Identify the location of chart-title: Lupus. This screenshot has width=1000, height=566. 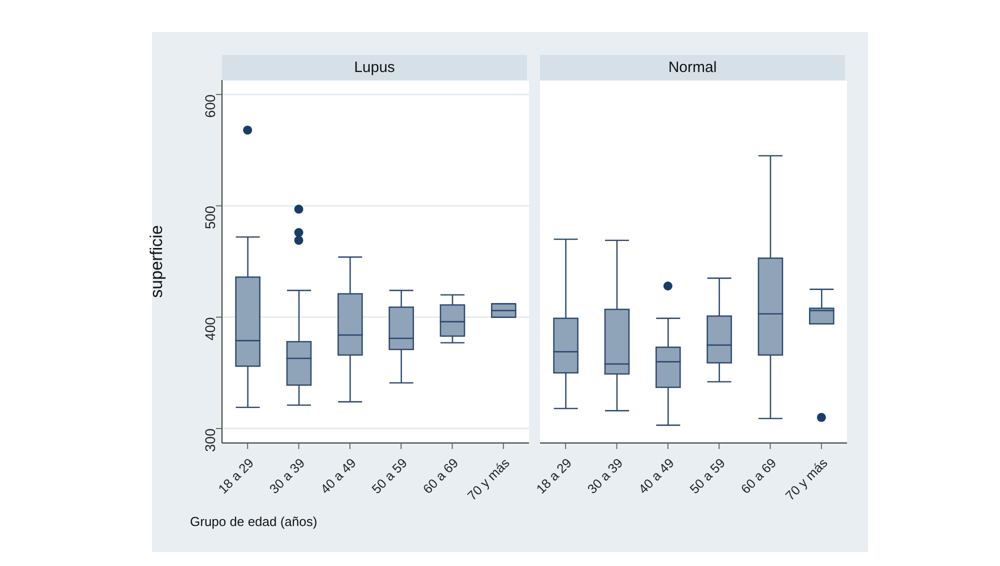
(374, 67).